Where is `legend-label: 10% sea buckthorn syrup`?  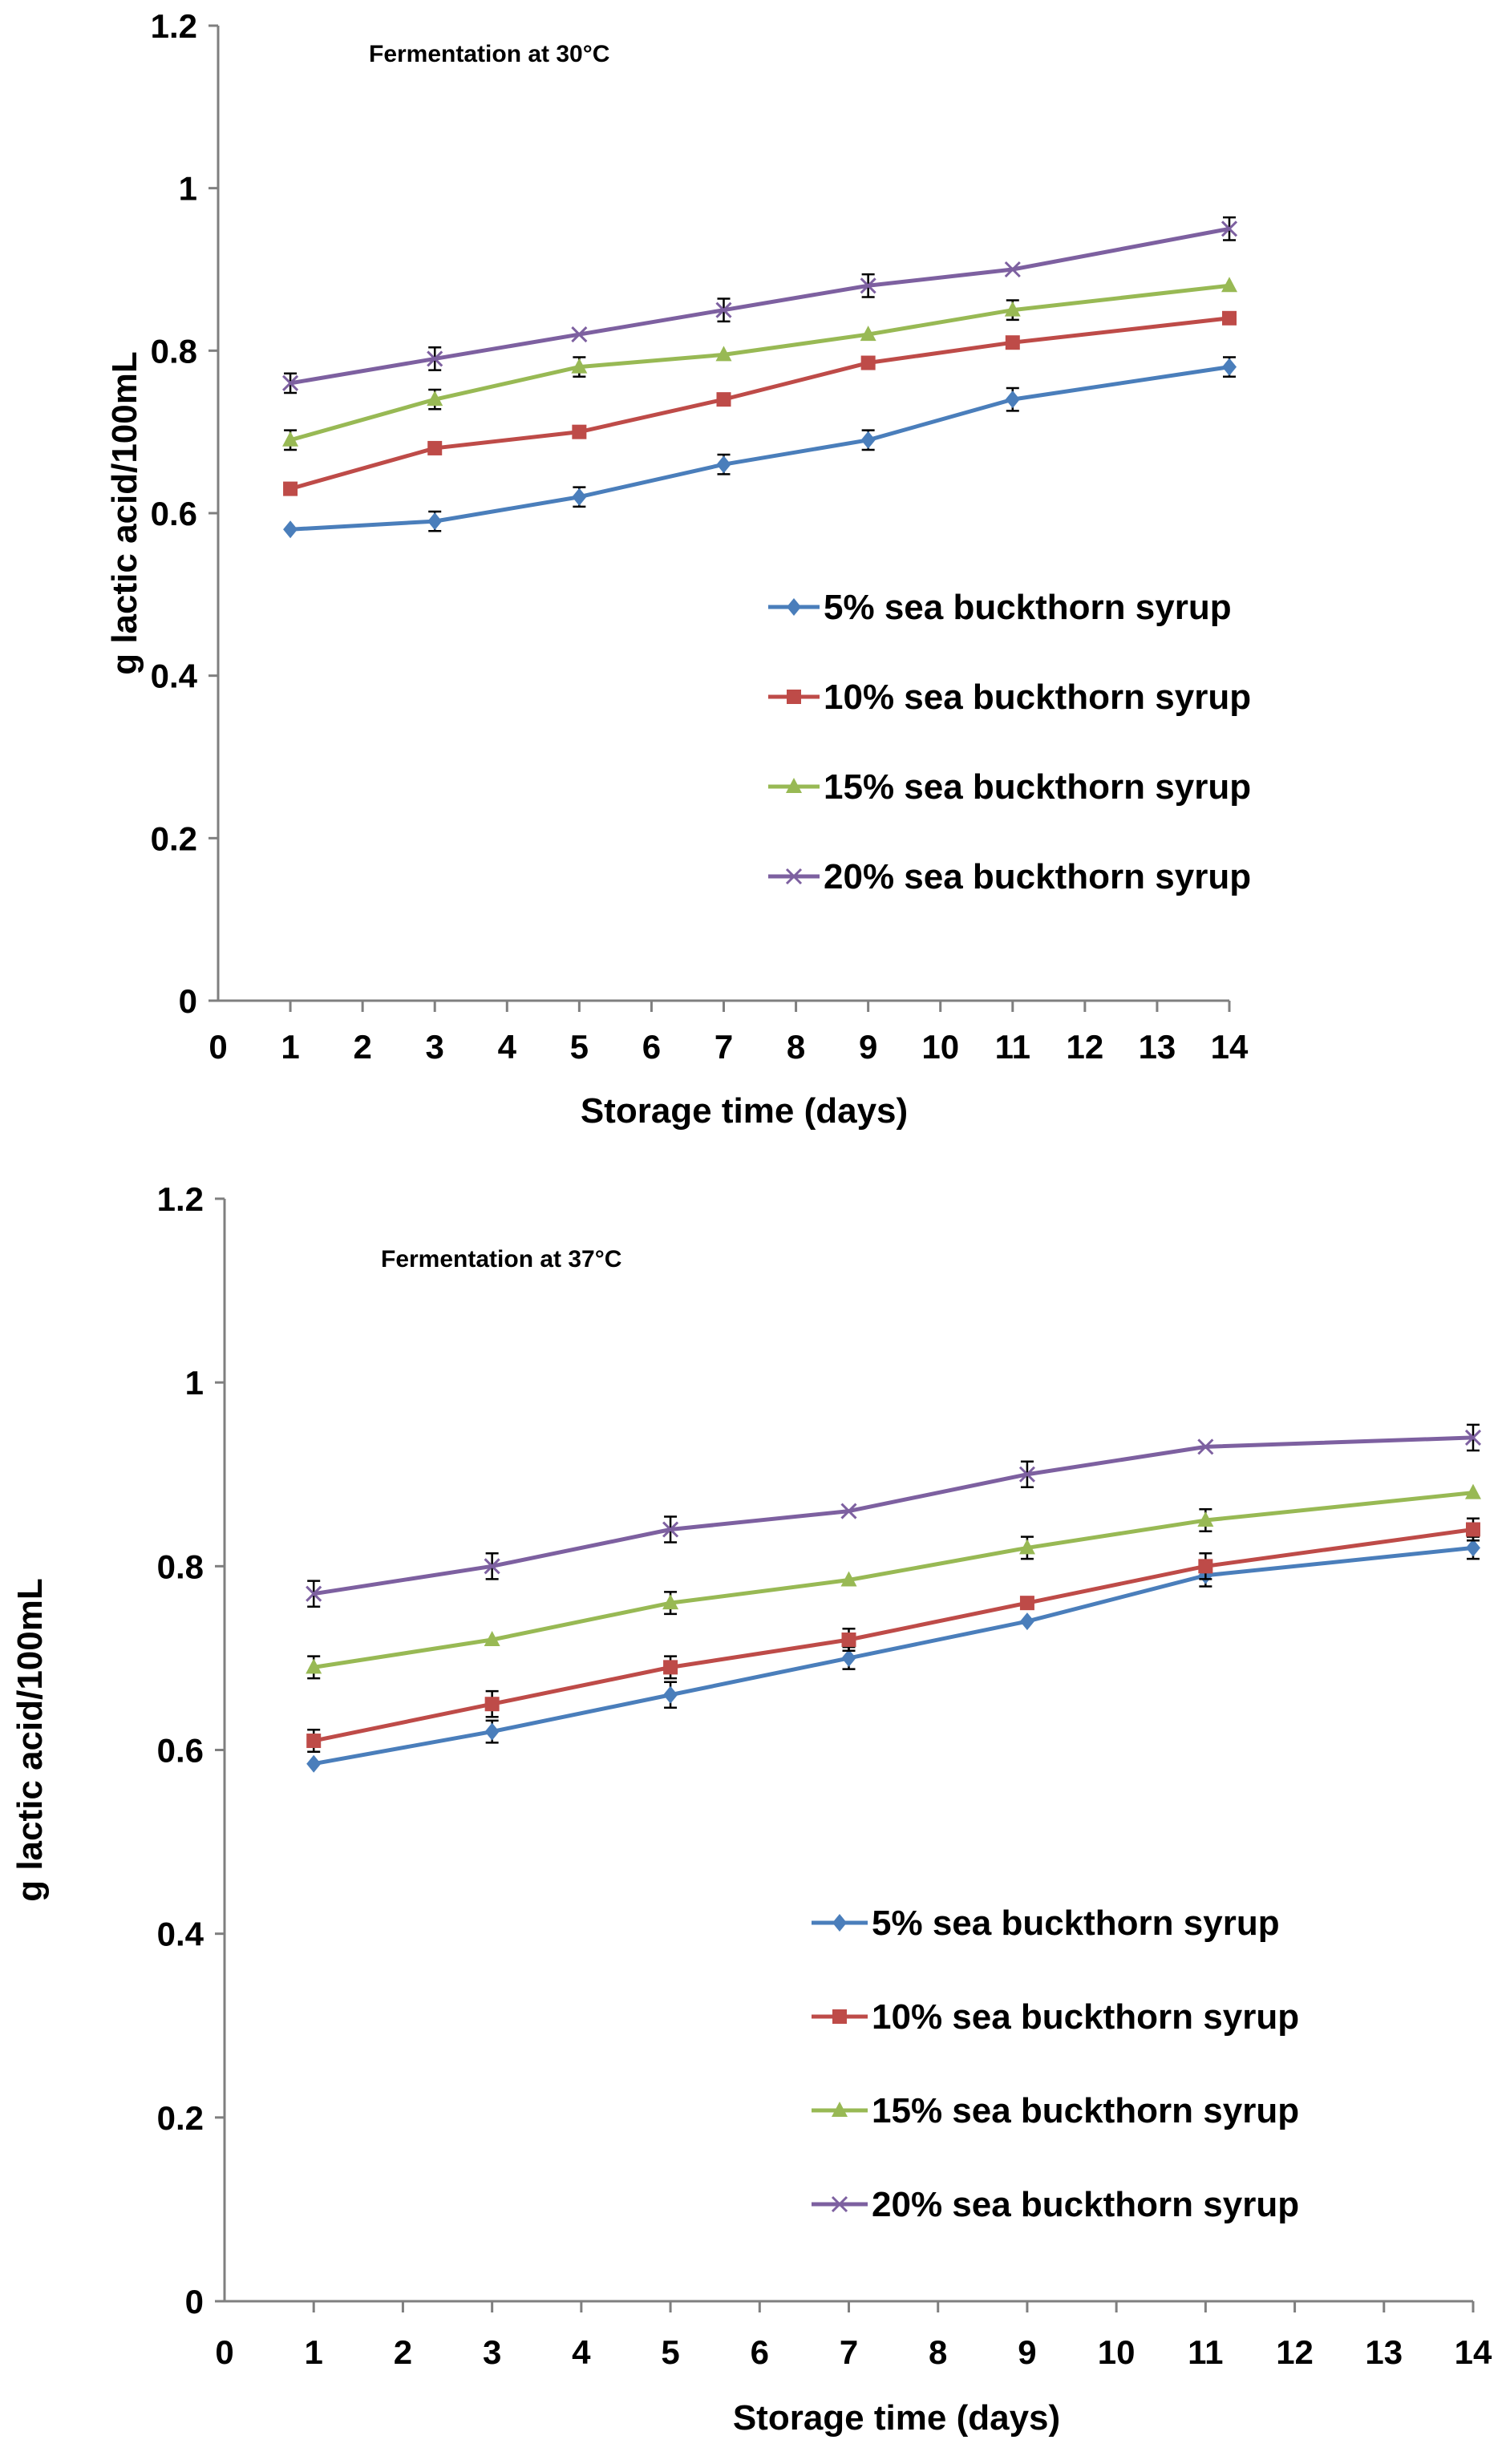 legend-label: 10% sea buckthorn syrup is located at coordinates (1085, 2017).